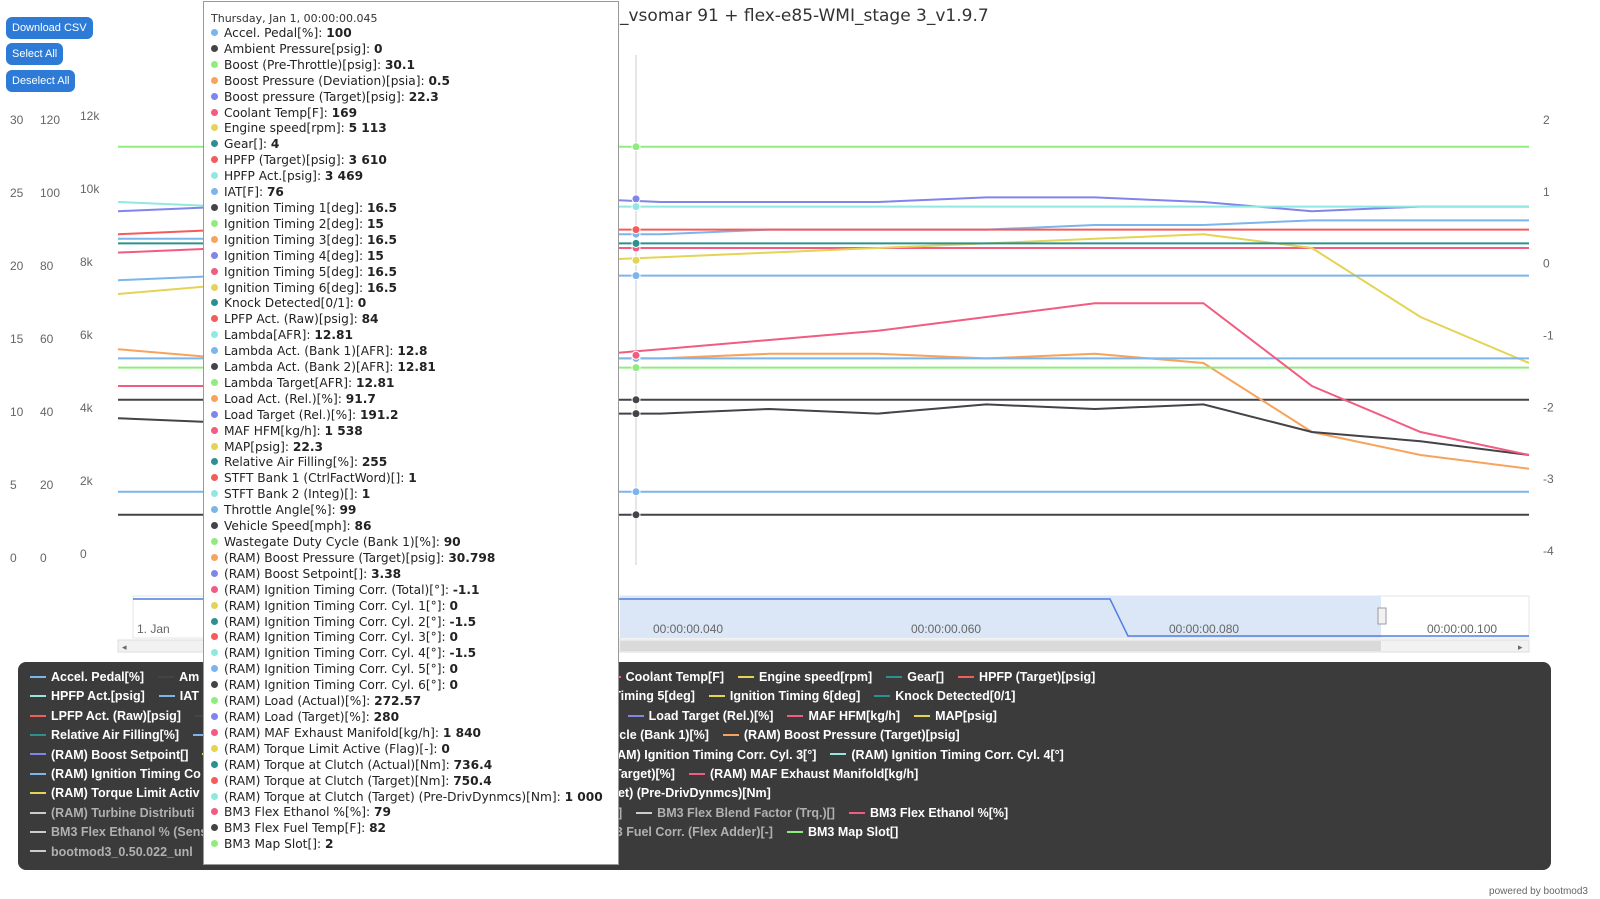 This screenshot has width=1600, height=899. What do you see at coordinates (414, 82) in the screenshot?
I see `tooltip-row: Boost Pressure (Deviation)[psia]: 0.5` at bounding box center [414, 82].